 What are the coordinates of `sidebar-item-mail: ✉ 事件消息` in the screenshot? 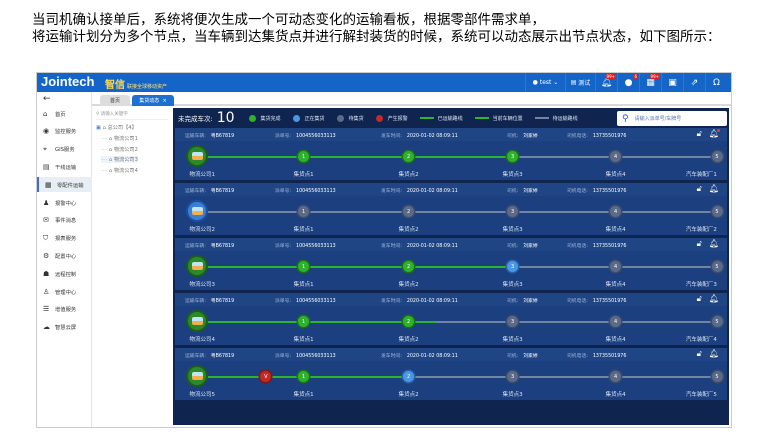 It's located at (64, 220).